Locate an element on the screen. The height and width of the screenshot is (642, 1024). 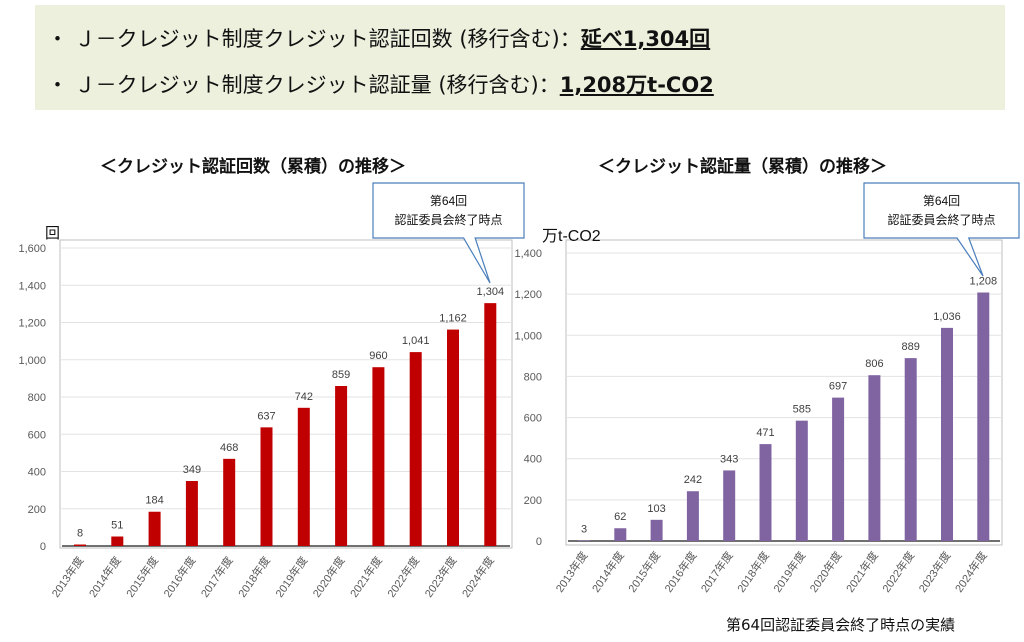
data-label: 343 is located at coordinates (729, 459).